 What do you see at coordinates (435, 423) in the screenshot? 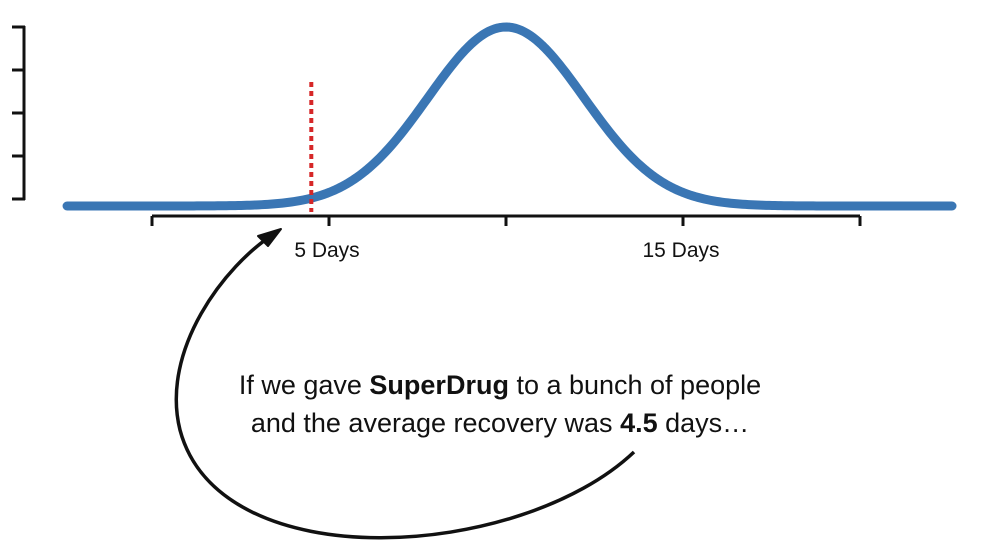
I see `caption-text: and the average recovery was` at bounding box center [435, 423].